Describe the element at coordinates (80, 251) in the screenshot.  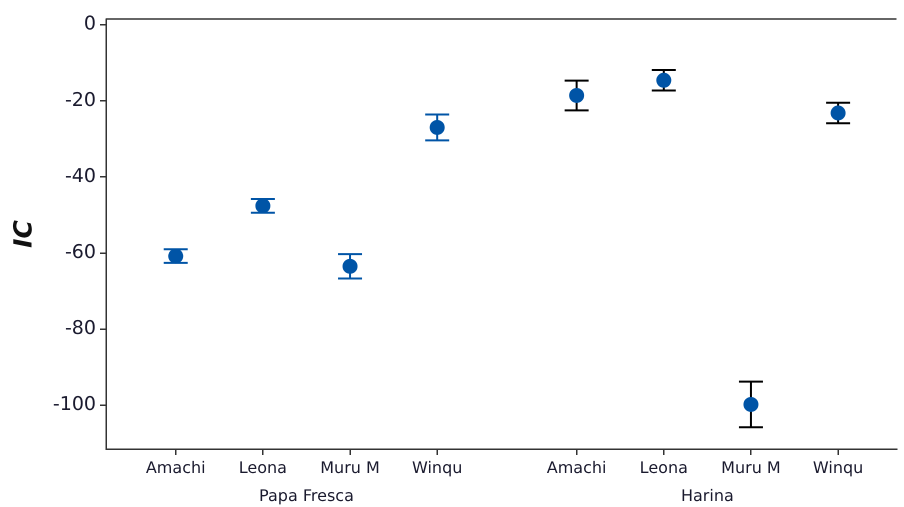
I see `y-tick-label: -60` at that location.